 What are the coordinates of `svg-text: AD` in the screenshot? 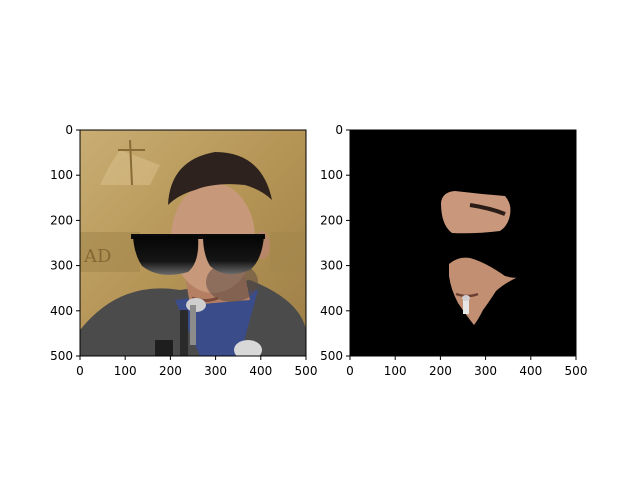 It's located at (97, 256).